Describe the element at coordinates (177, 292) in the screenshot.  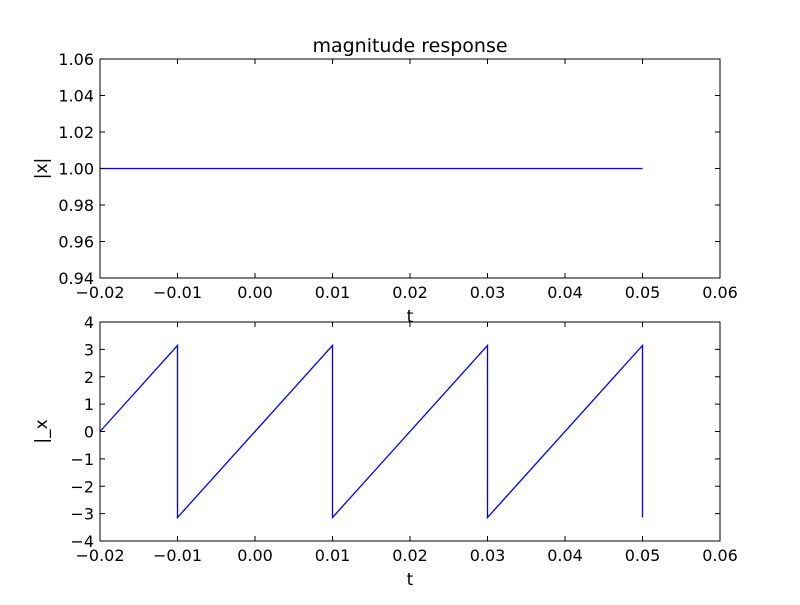
I see `top-x-tick-label: −0.01` at that location.